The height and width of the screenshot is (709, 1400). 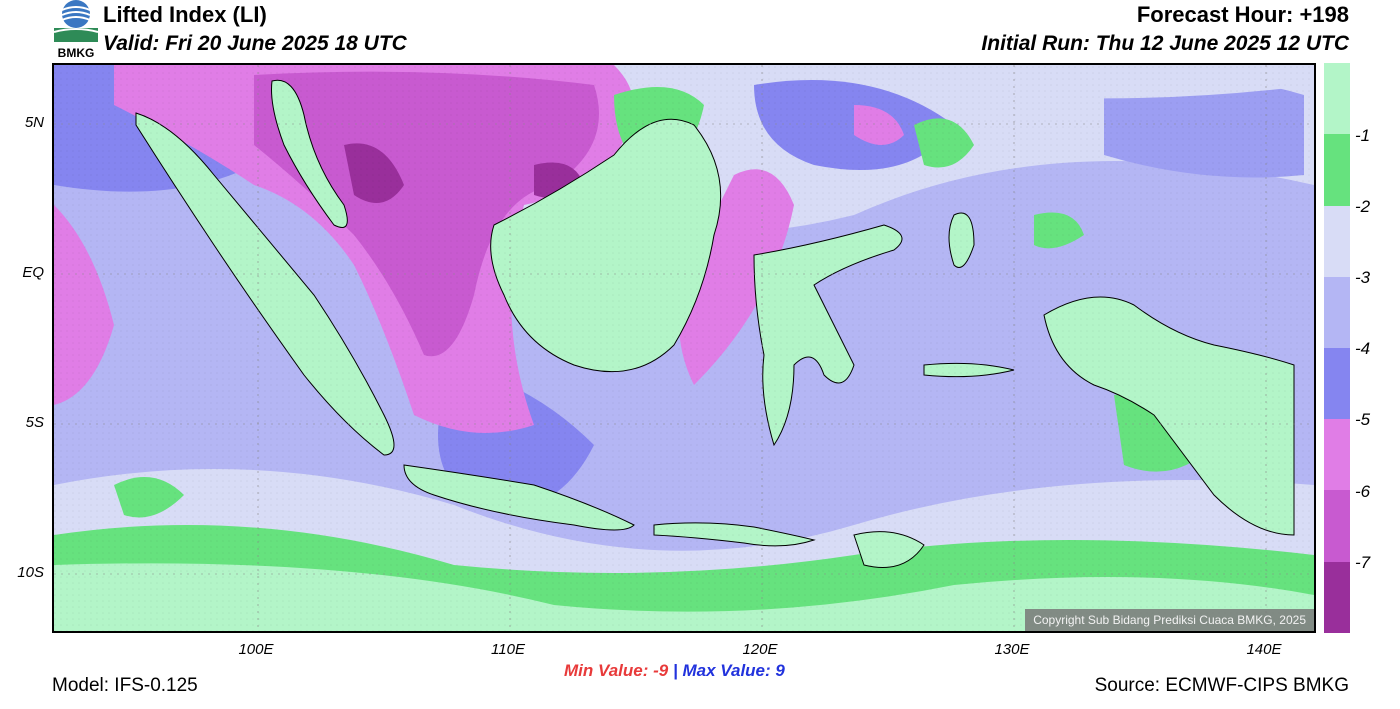 I want to click on lat-label-eq: EQ, so click(x=33, y=272).